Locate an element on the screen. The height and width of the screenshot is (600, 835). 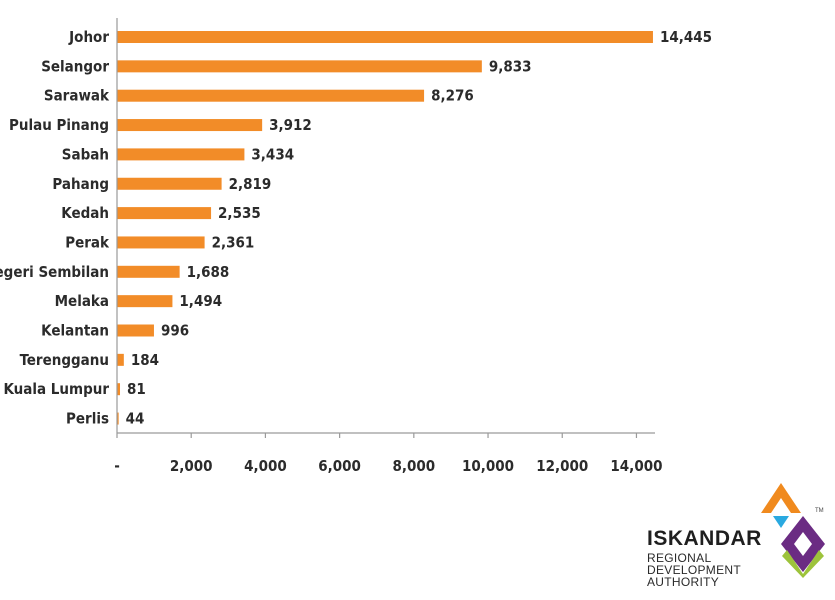
logo-line-development: DEVELOPMENT is located at coordinates (694, 570).